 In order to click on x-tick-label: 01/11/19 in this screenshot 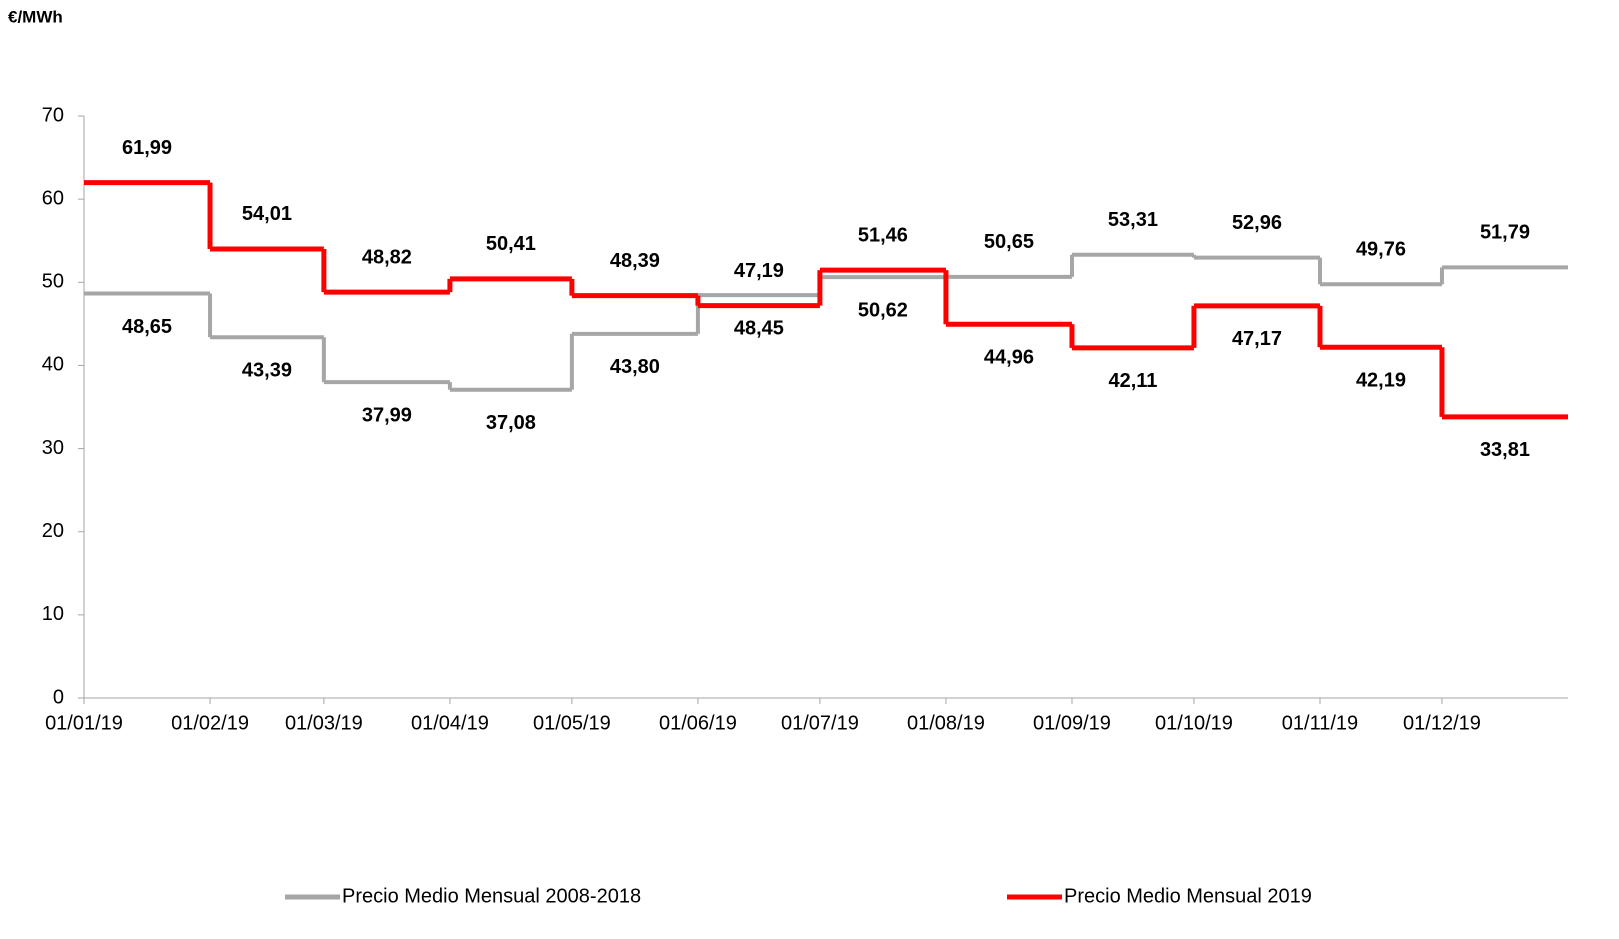, I will do `click(1320, 723)`.